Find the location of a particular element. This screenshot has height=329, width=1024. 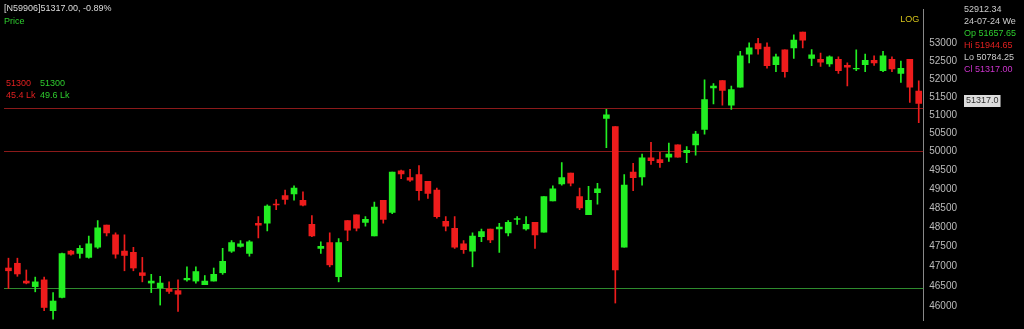

y-tick-label: 50500 is located at coordinates (943, 132).